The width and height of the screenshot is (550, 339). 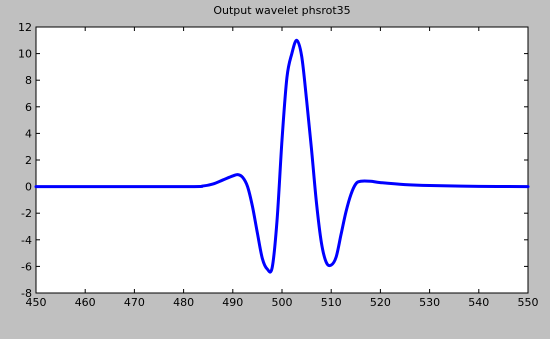 What do you see at coordinates (183, 302) in the screenshot?
I see `x-tick-label: 480` at bounding box center [183, 302].